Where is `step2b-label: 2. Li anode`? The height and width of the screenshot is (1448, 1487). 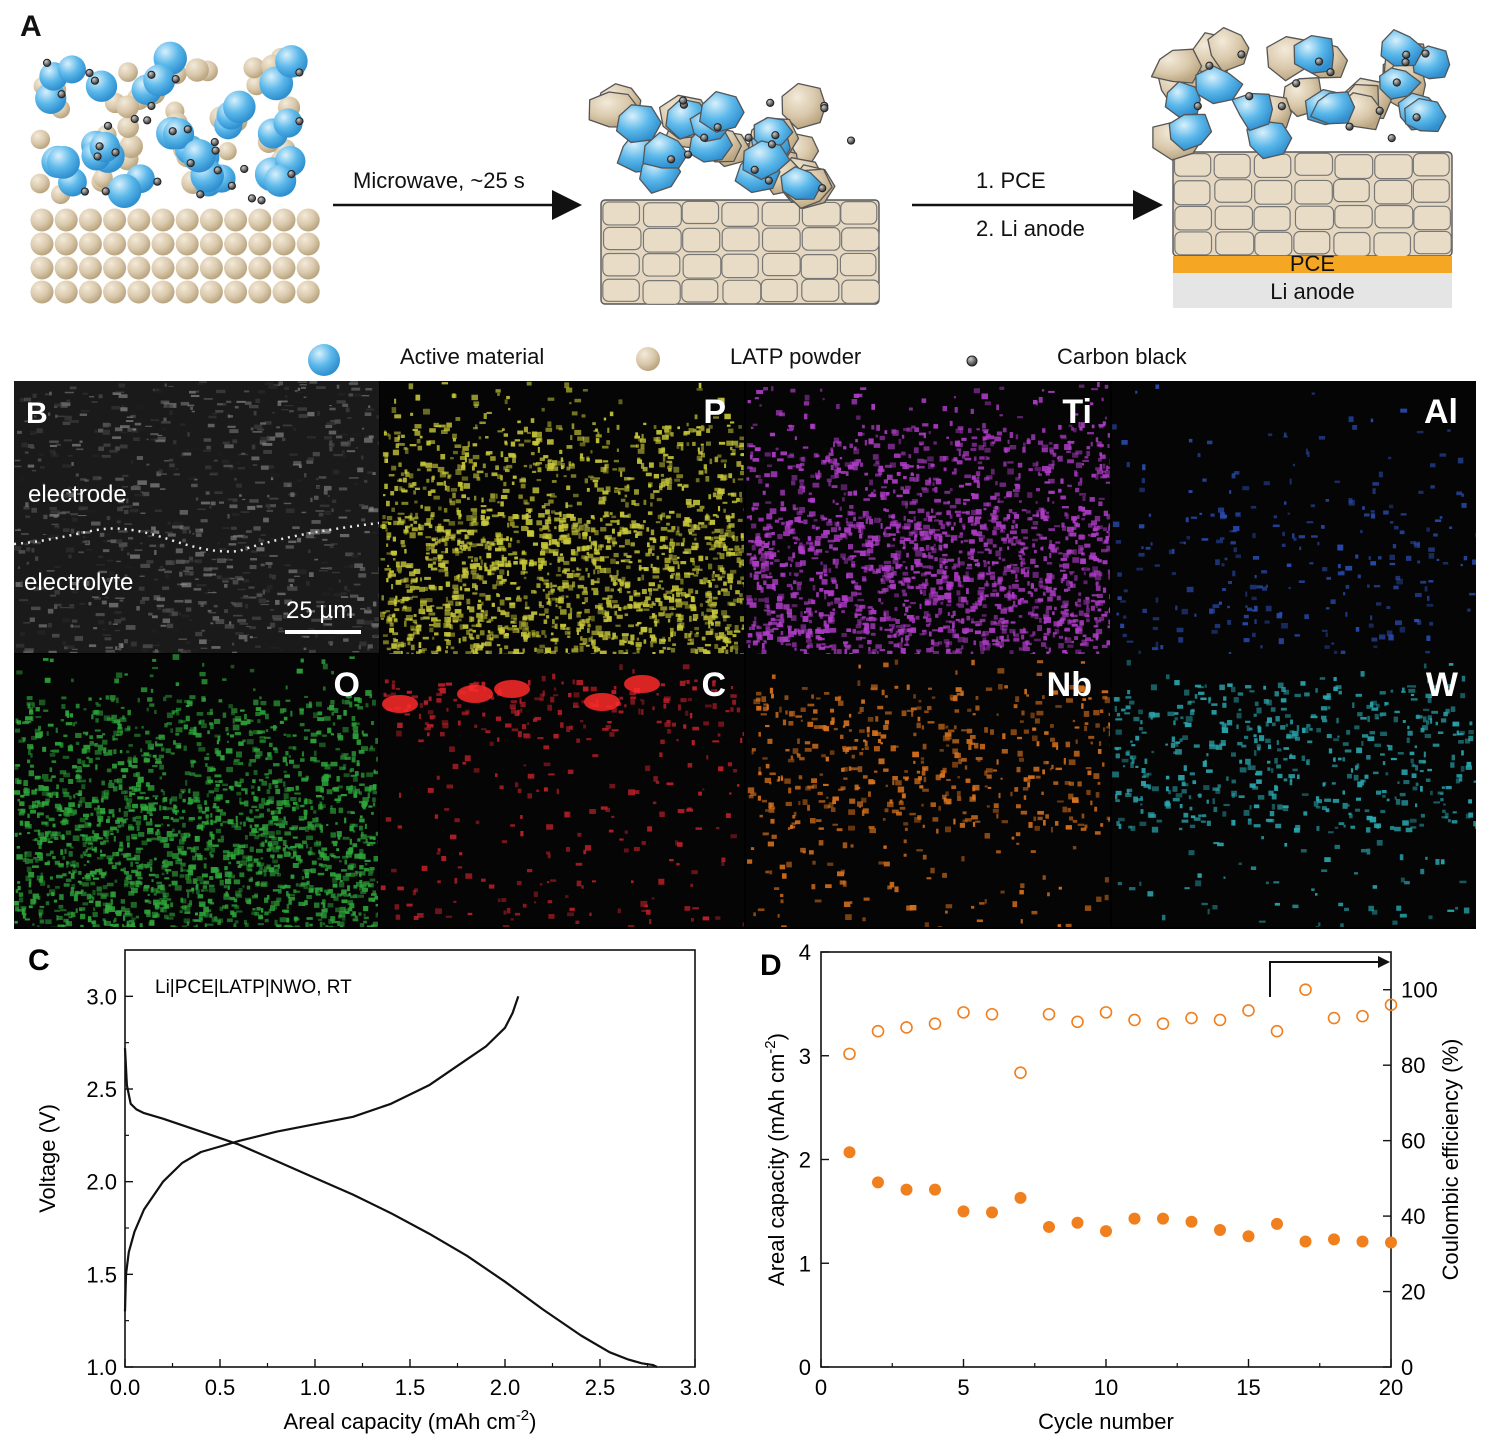
step2b-label: 2. Li anode is located at coordinates (1030, 228).